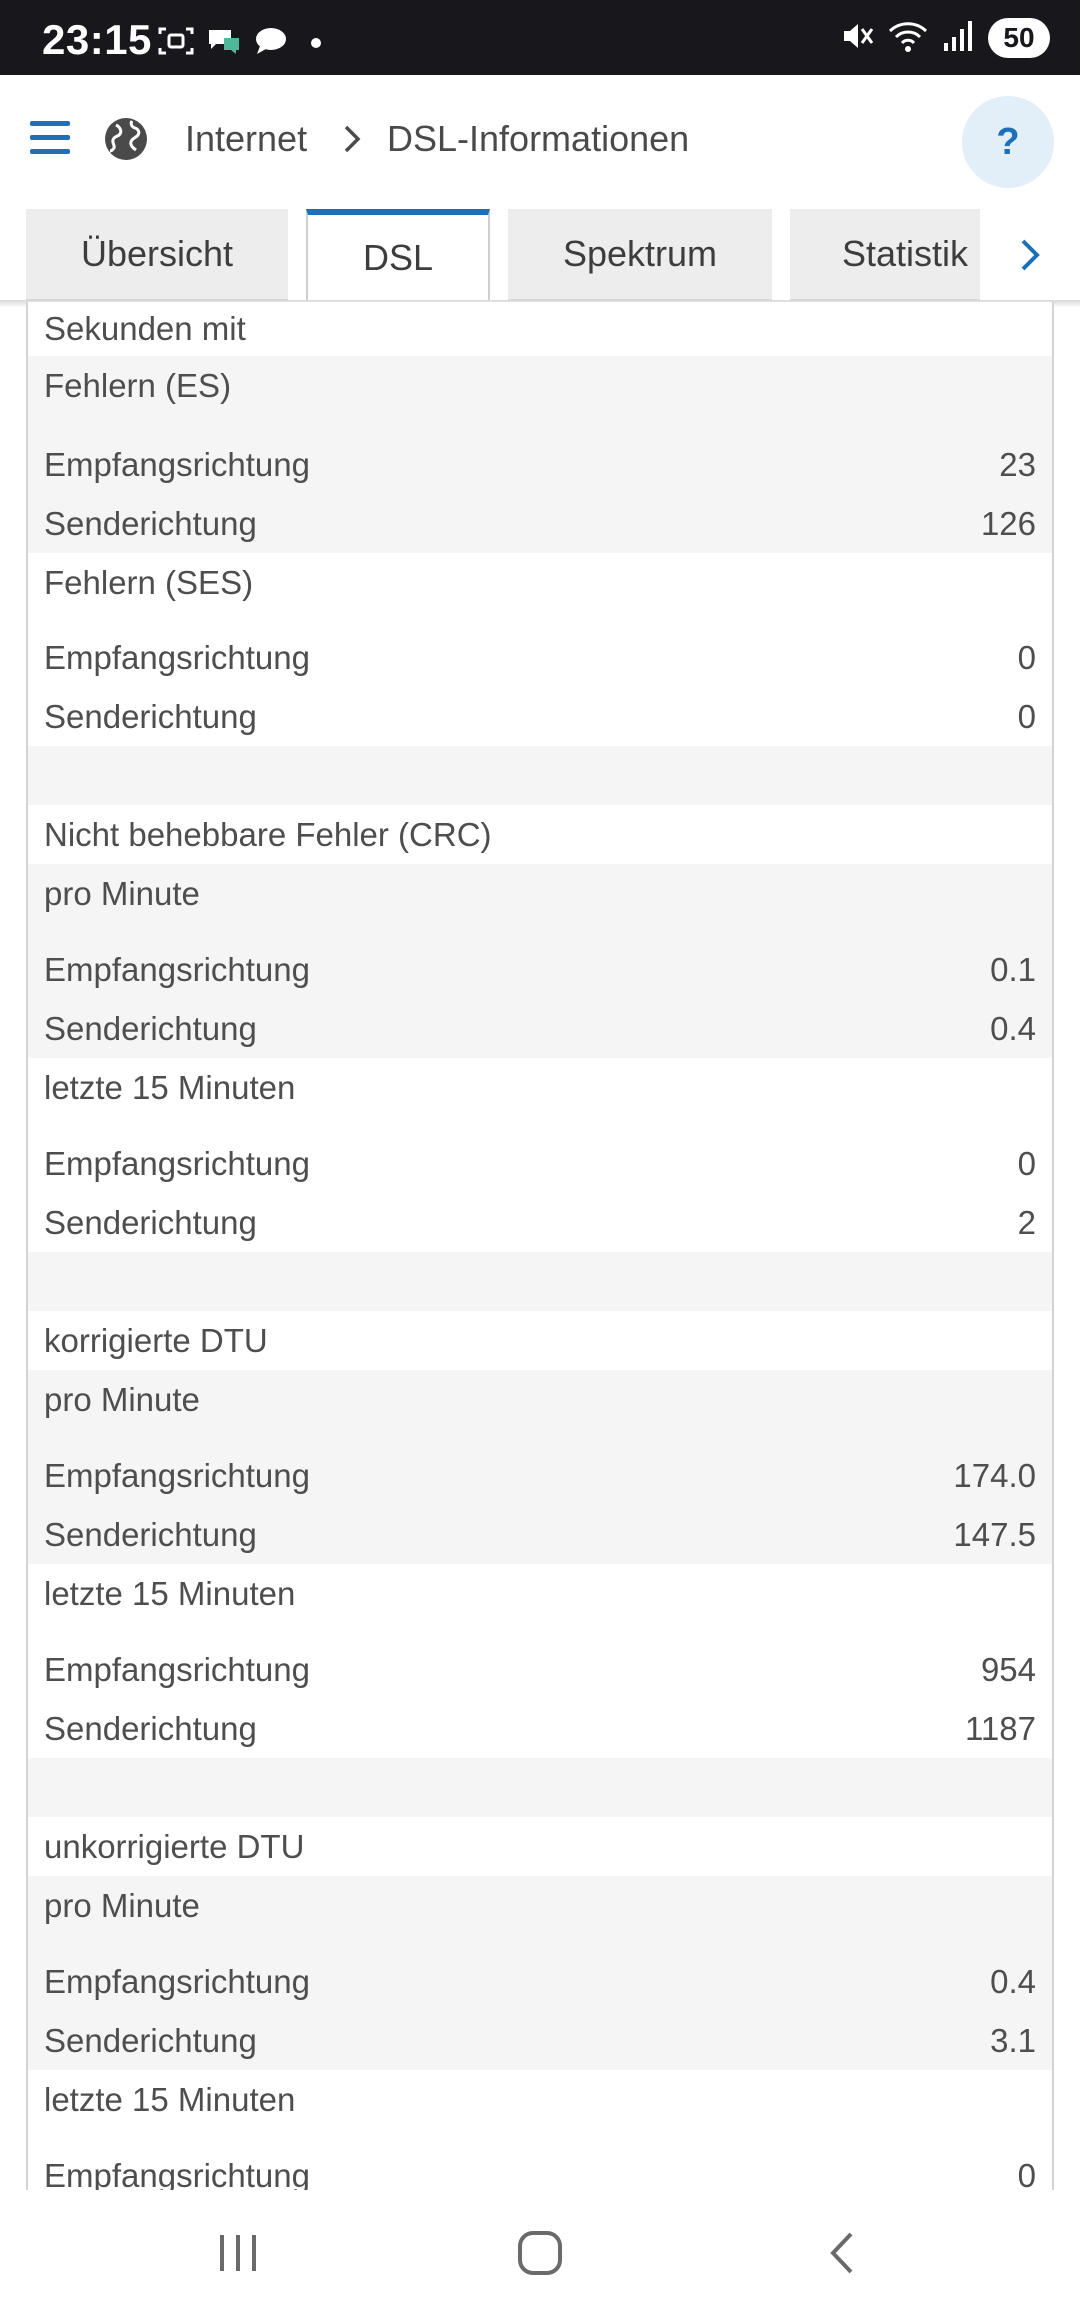 Image resolution: width=1080 pixels, height=2316 pixels. Describe the element at coordinates (540, 1475) in the screenshot. I see `table-row: Empfangsrichtung 174.0` at that location.